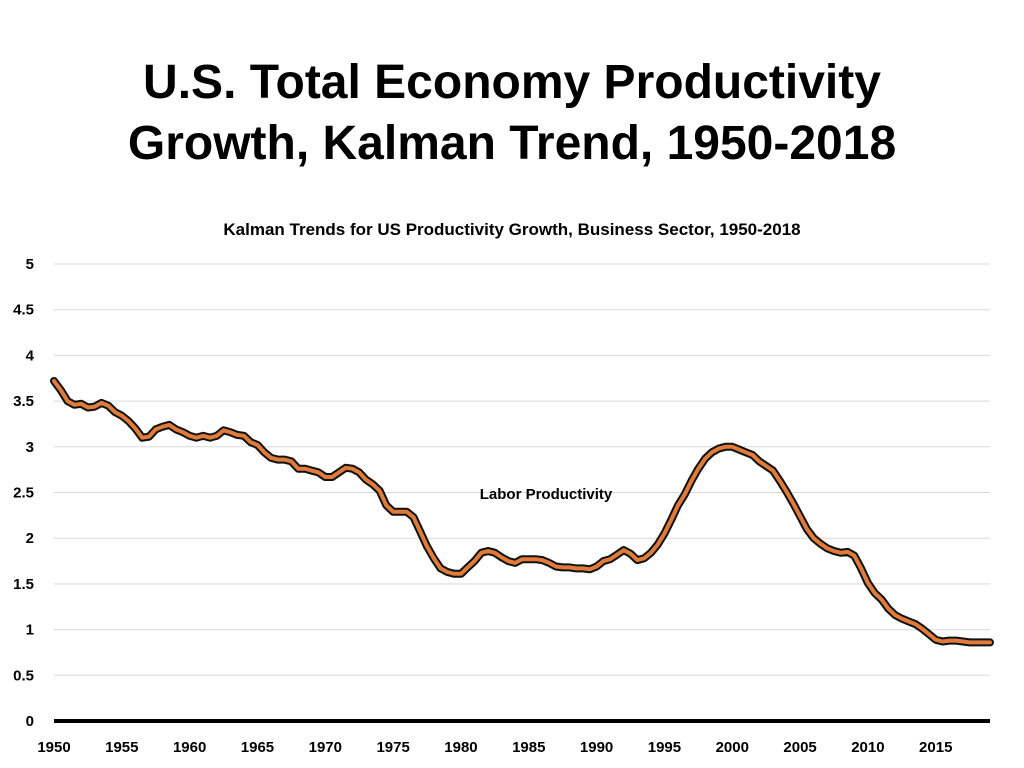 This screenshot has height=768, width=1024. I want to click on x-tick-label: 1970, so click(325, 747).